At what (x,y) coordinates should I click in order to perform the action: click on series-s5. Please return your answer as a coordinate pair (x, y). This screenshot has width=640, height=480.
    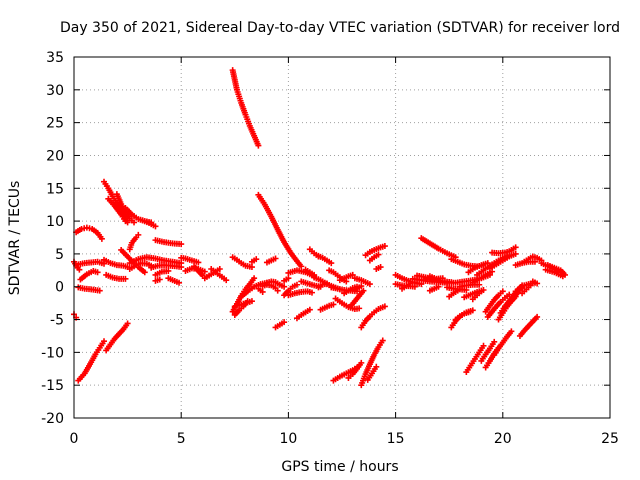
    Looking at the image, I should click on (89, 289).